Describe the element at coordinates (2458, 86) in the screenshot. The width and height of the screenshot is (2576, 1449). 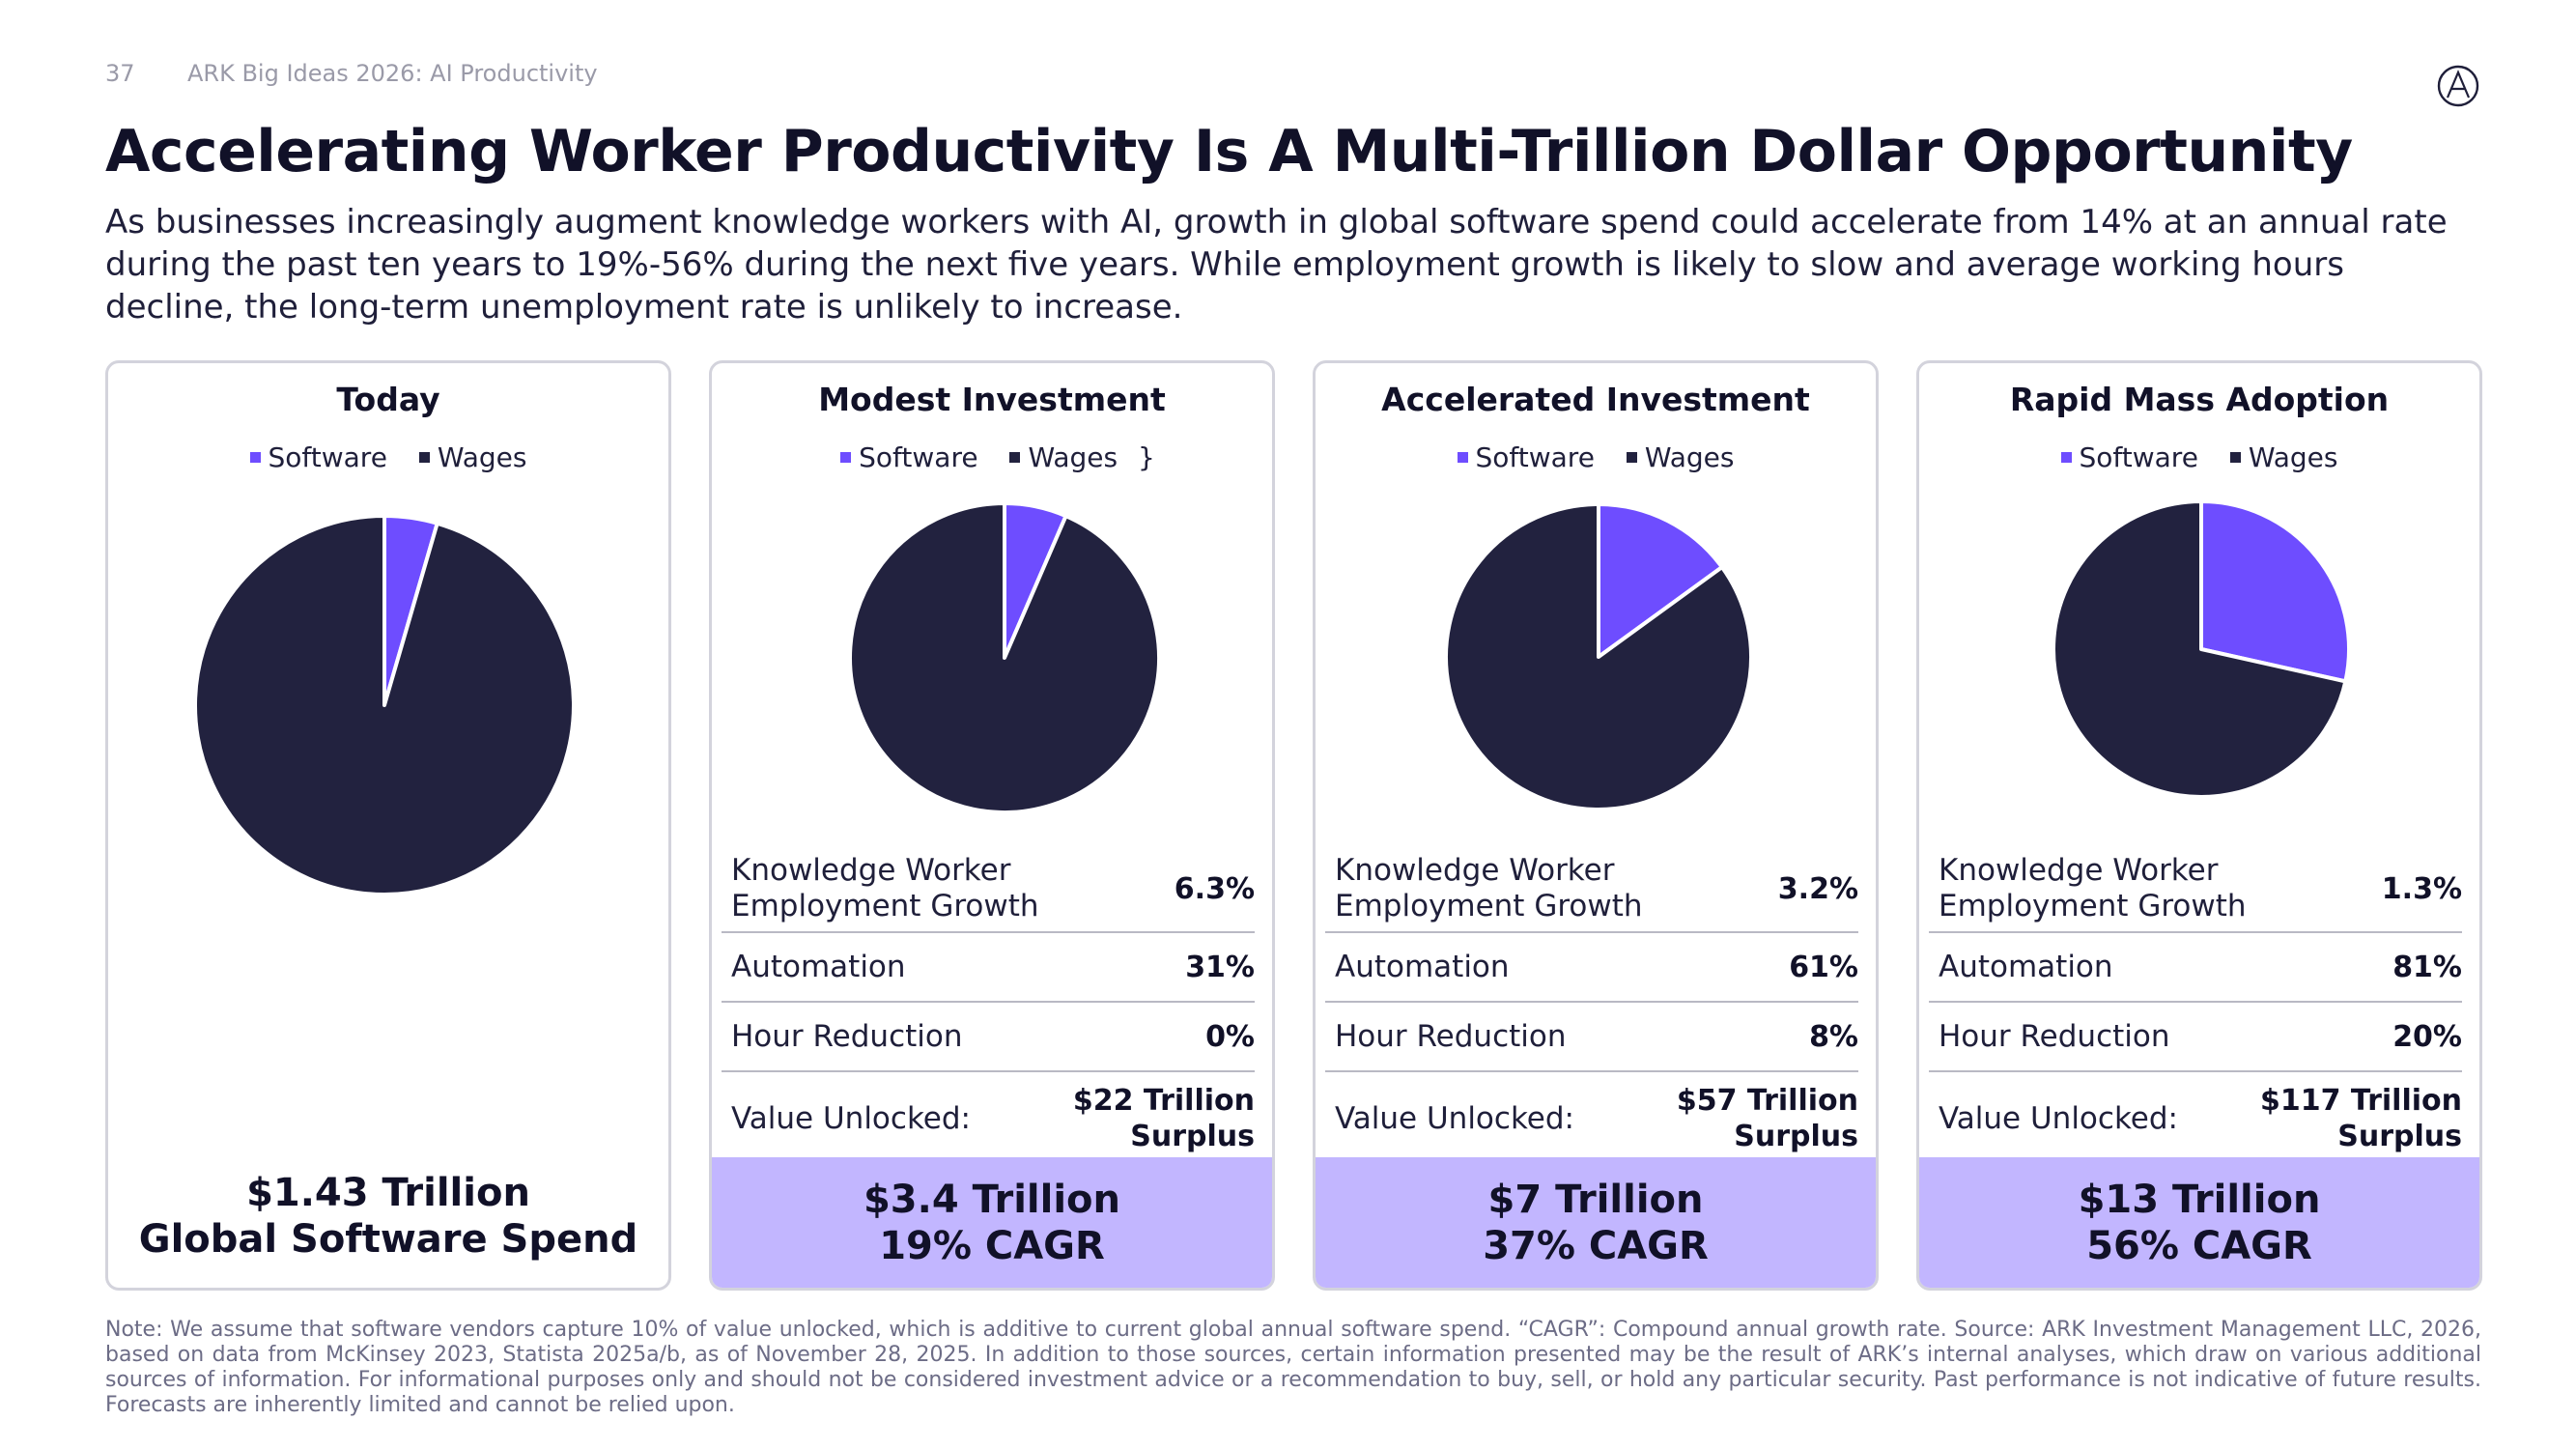
I see `ark-logo-icon` at that location.